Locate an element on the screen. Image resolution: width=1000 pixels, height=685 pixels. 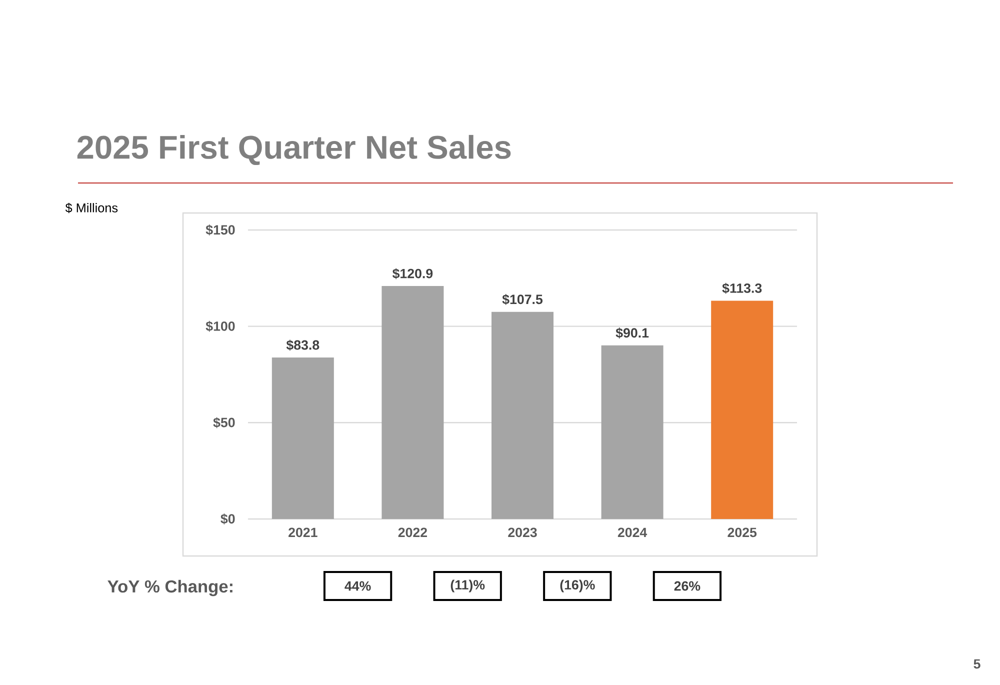
x-tick-label: 2022 is located at coordinates (412, 533).